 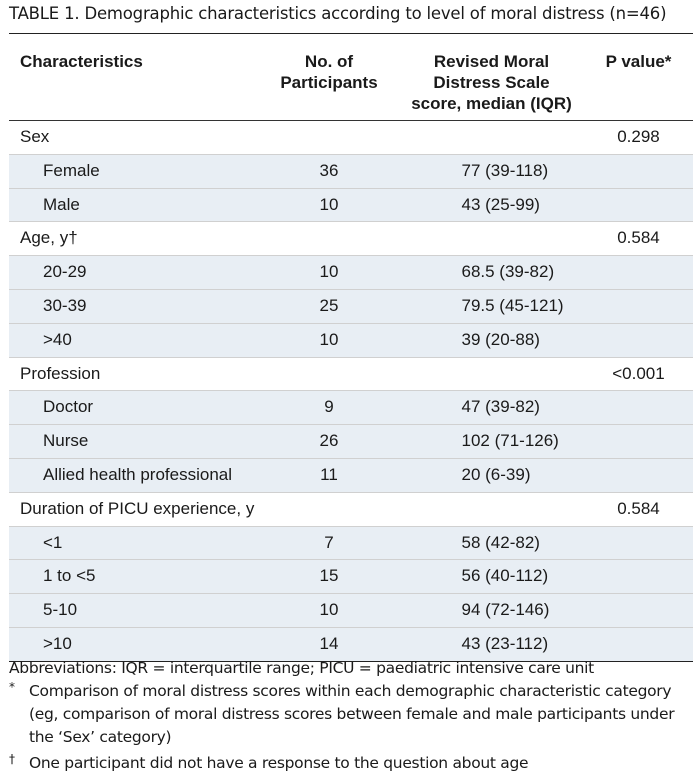 I want to click on row-label: Nurse, so click(x=66, y=441).